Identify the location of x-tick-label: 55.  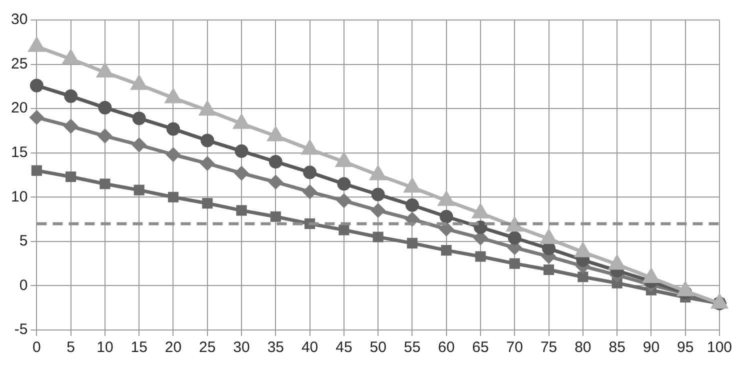
(412, 347).